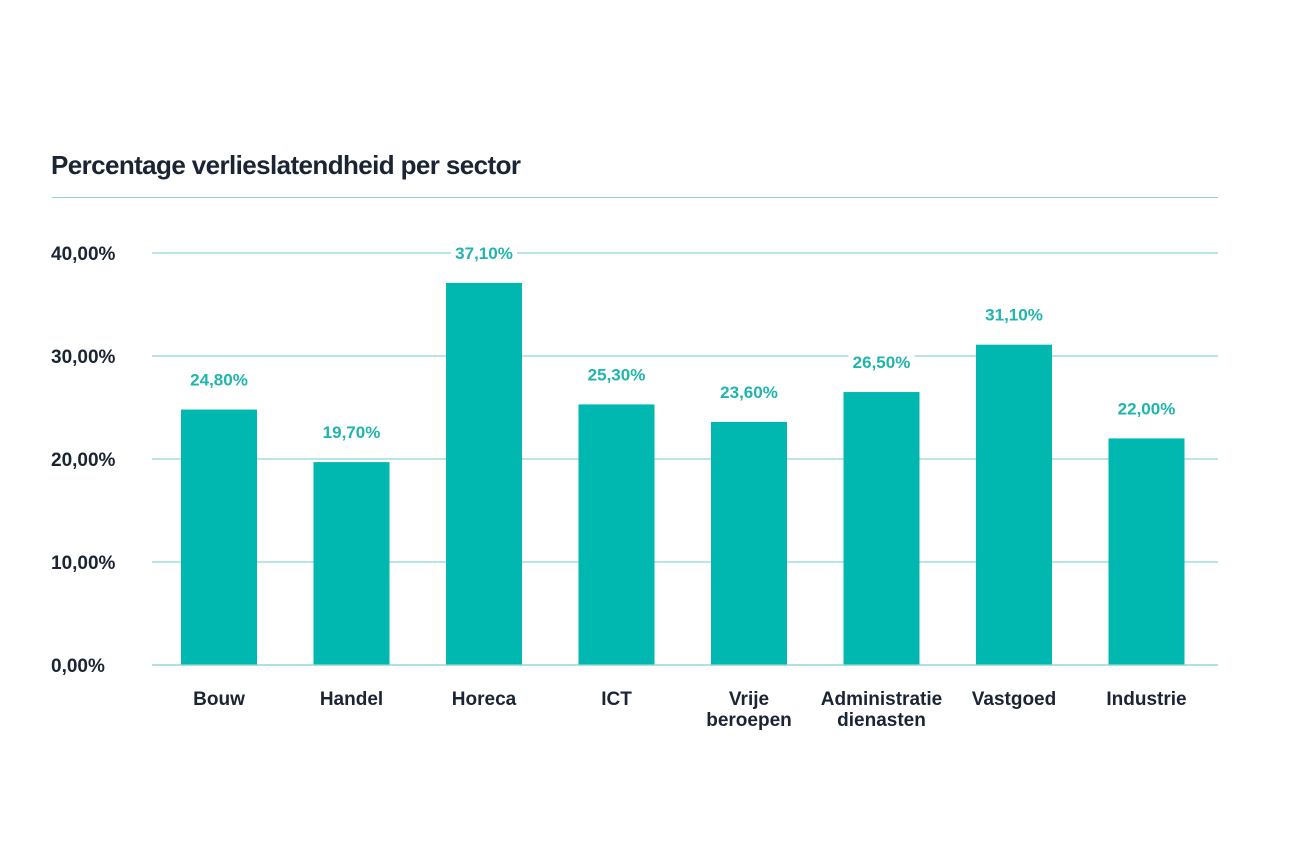 This screenshot has width=1300, height=866. I want to click on y-tick-label: 40,00%, so click(83, 254).